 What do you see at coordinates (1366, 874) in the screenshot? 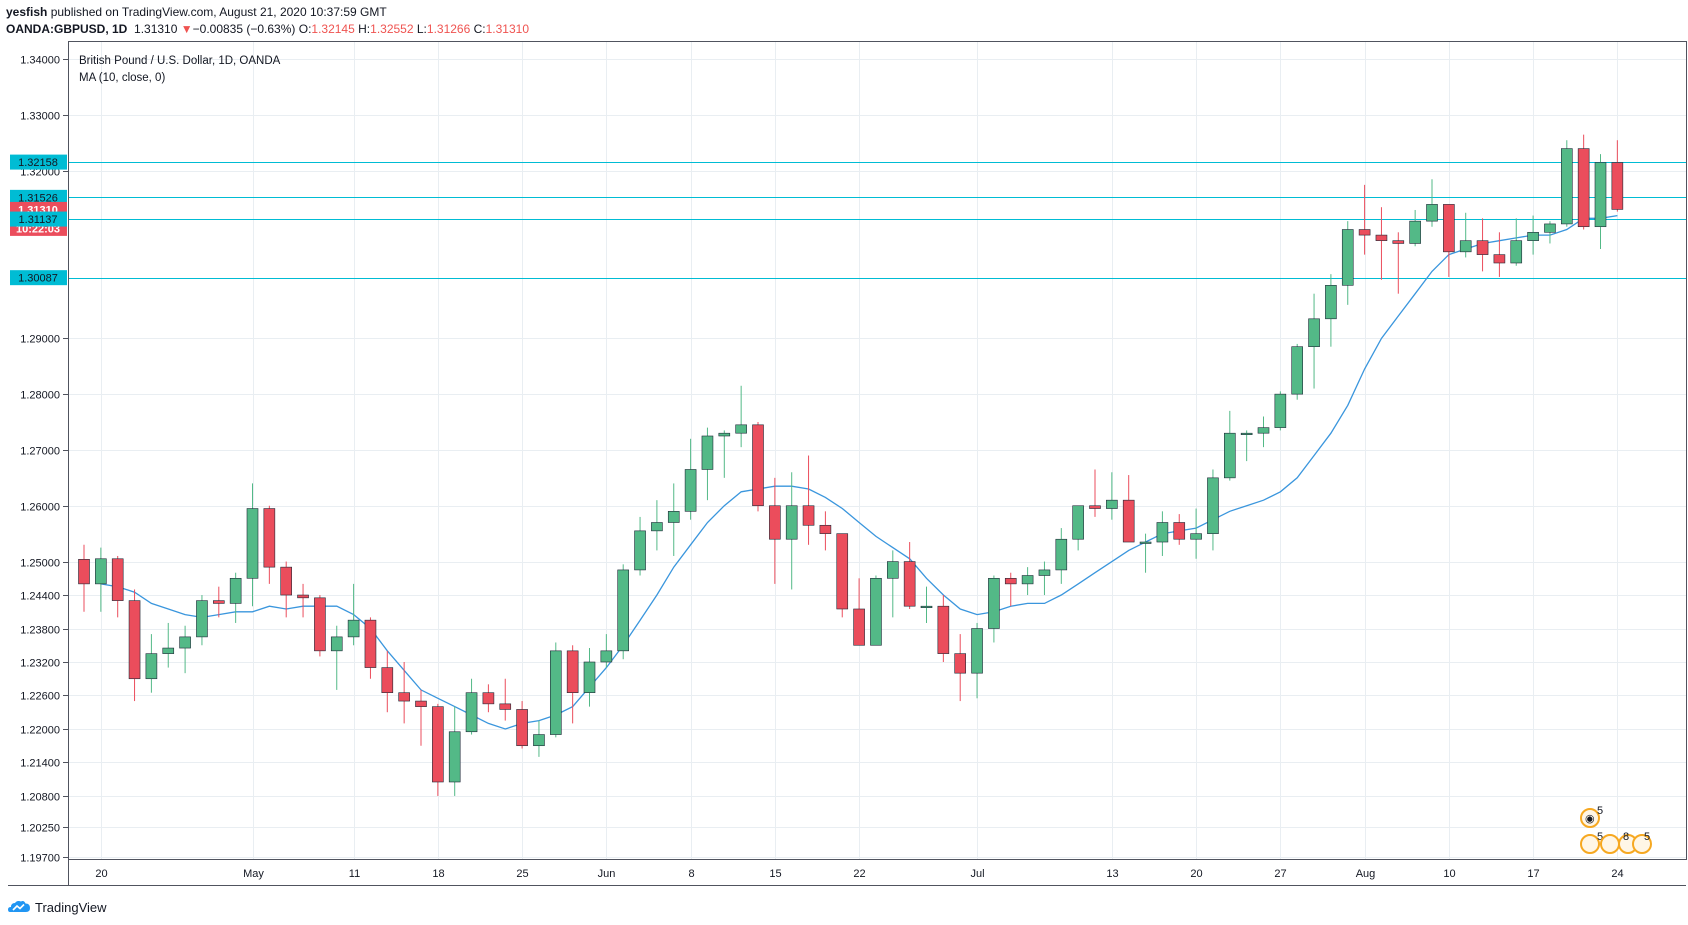
I see `x-tick-label: Aug` at bounding box center [1366, 874].